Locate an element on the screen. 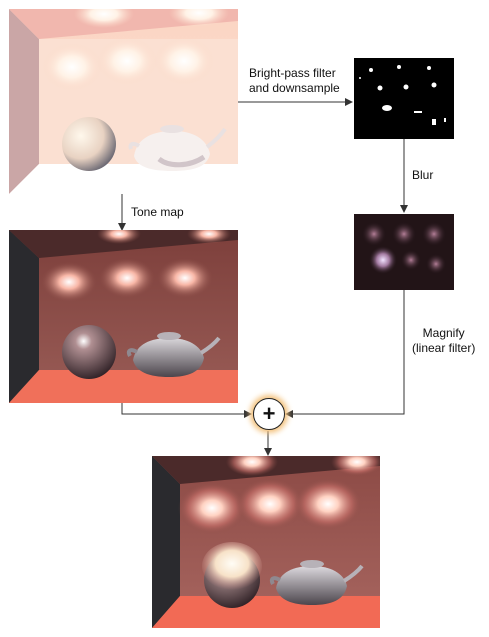 The height and width of the screenshot is (637, 489). arrow-tone-to-combine is located at coordinates (186, 410).